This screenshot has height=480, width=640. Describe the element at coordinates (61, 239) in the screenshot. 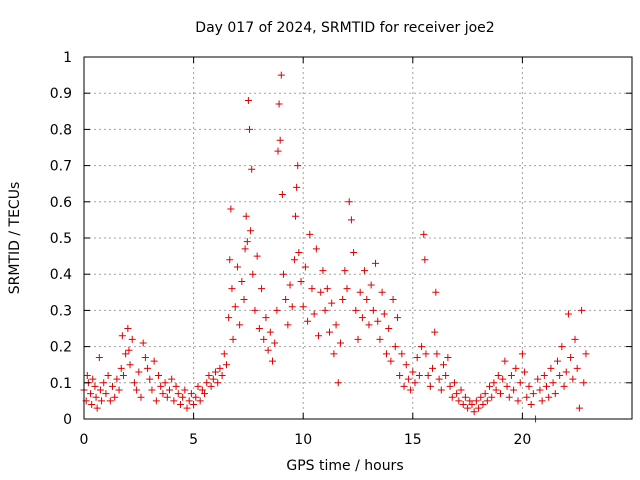

I see `y-tick-label: 0.5` at that location.